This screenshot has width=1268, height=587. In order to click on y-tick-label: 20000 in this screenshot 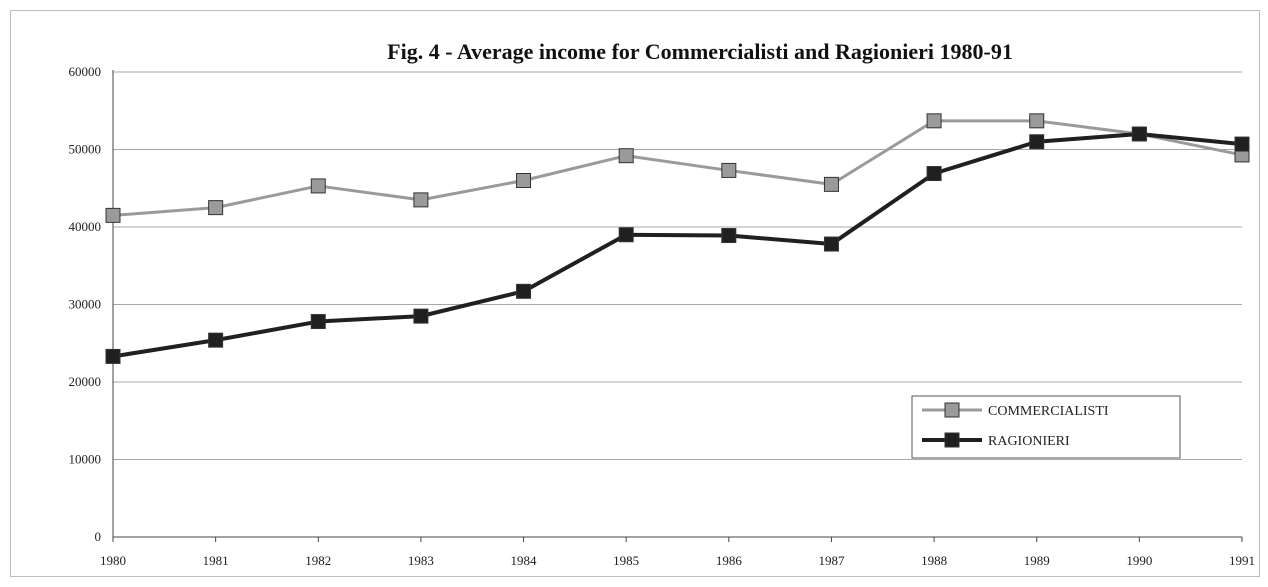, I will do `click(85, 381)`.